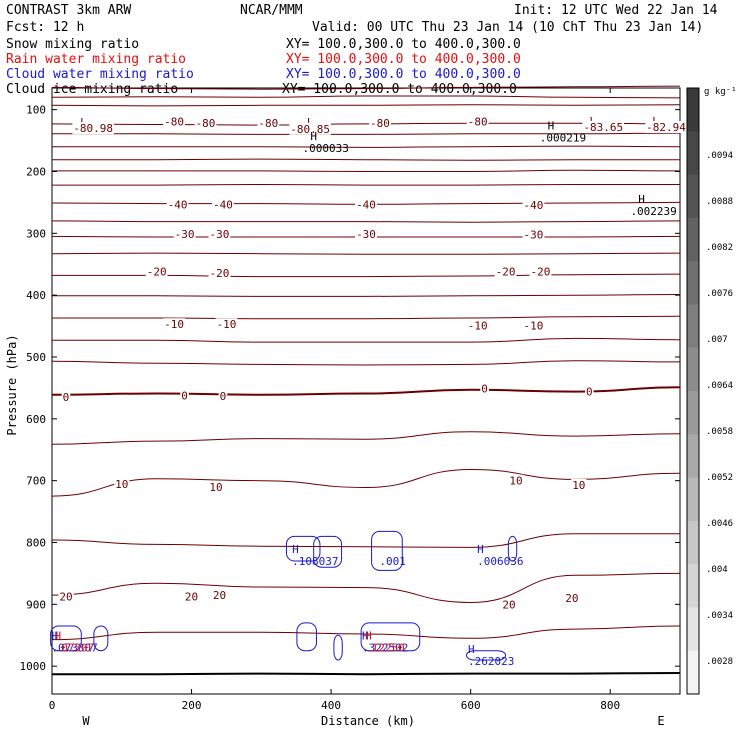 Image resolution: width=740 pixels, height=740 pixels. I want to click on legend-cloudice-xy: XY= 100.0,300.0 to 400.0,300.0, so click(399, 89).